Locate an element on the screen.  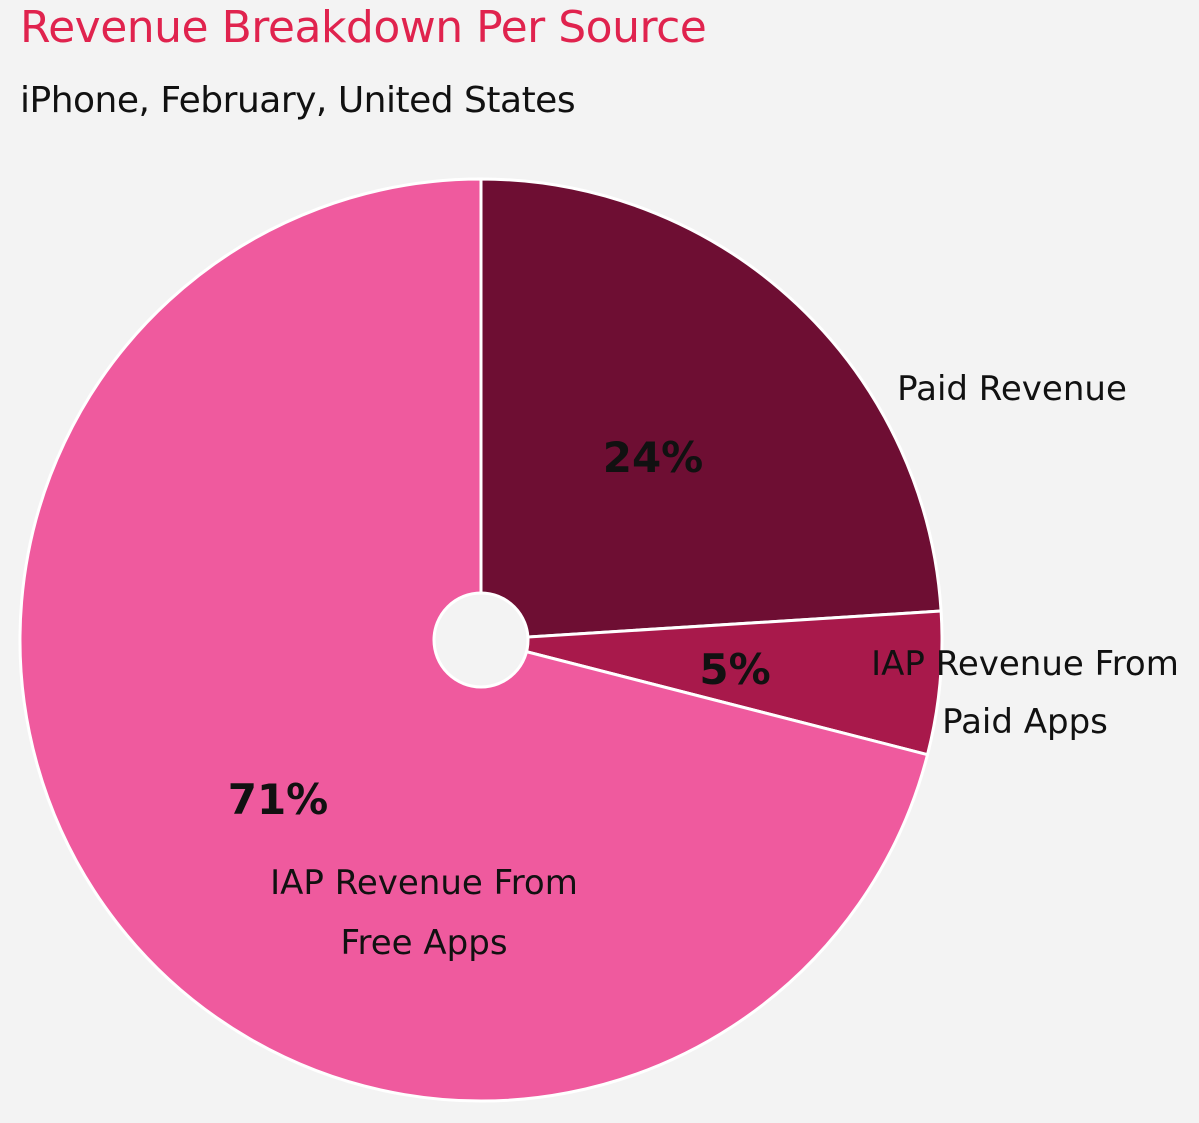
slice-category-label: Paid Revenue is located at coordinates (1012, 389).